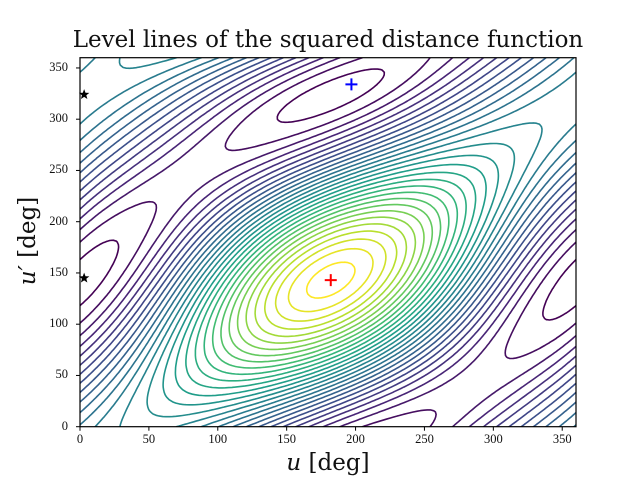 The image size is (640, 480). Describe the element at coordinates (80, 439) in the screenshot. I see `x-tick-label: 0` at that location.